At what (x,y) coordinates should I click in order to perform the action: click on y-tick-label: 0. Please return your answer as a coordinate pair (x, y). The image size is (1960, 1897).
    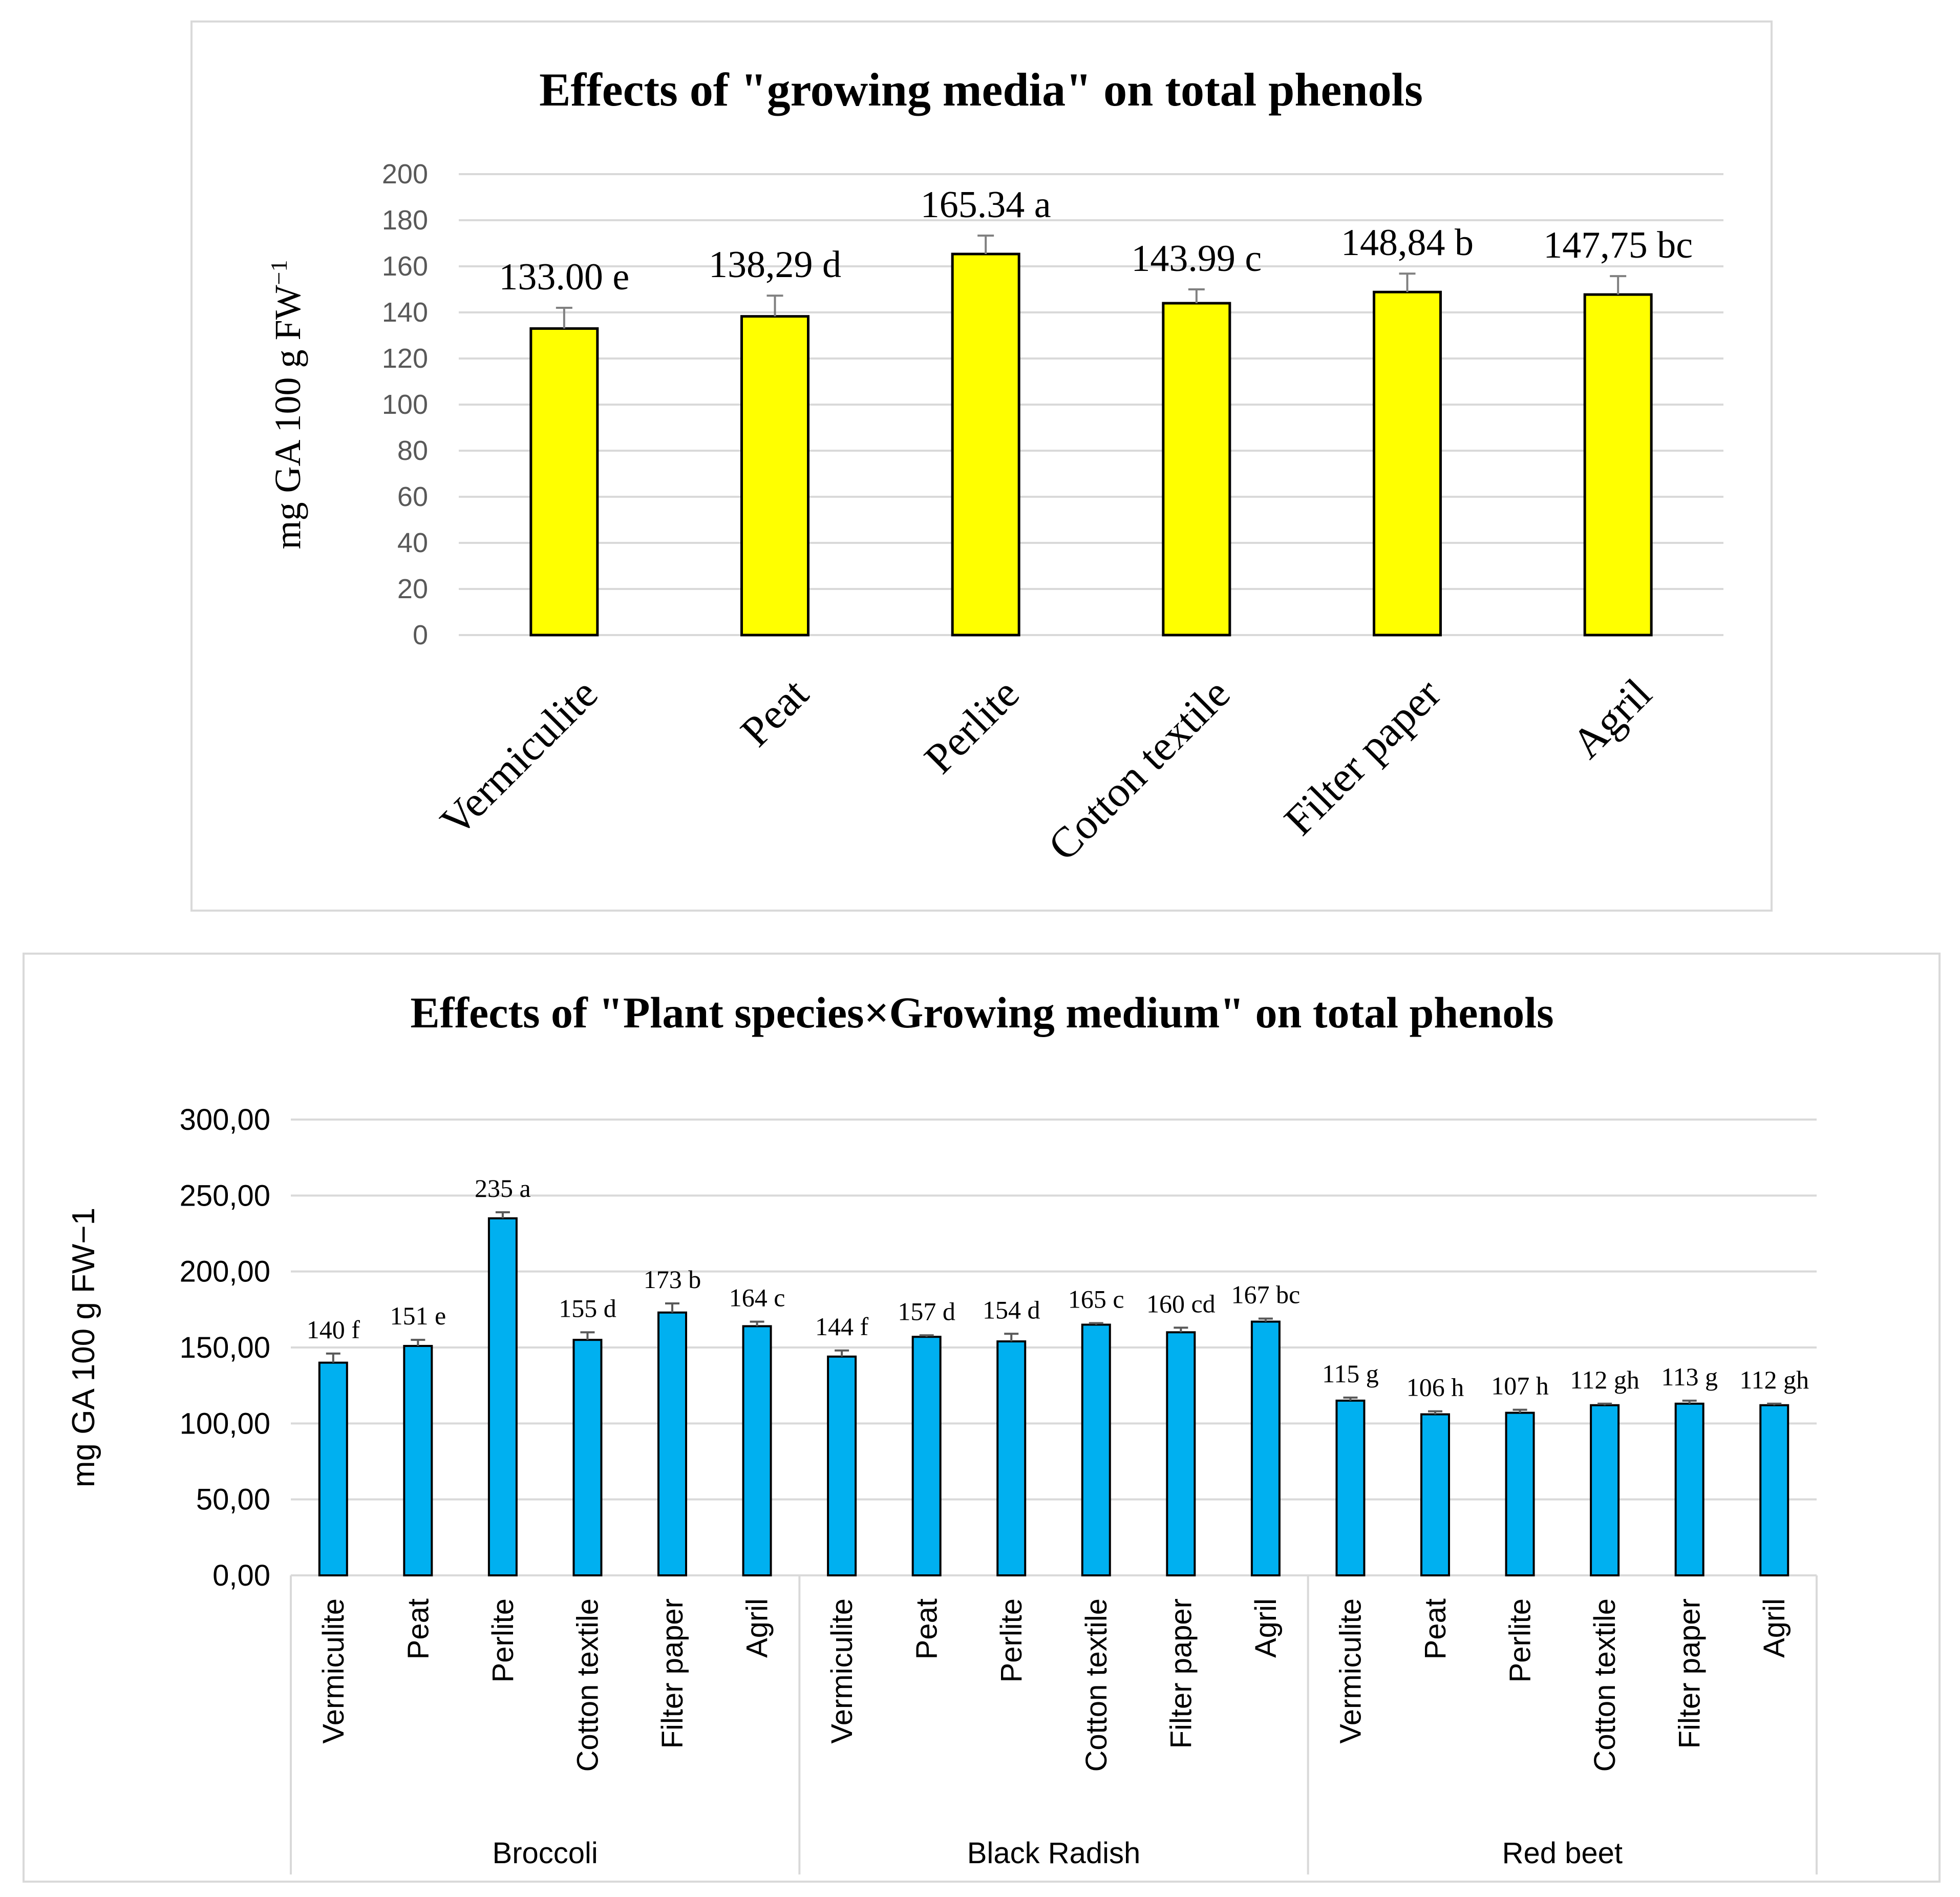
    Looking at the image, I should click on (420, 635).